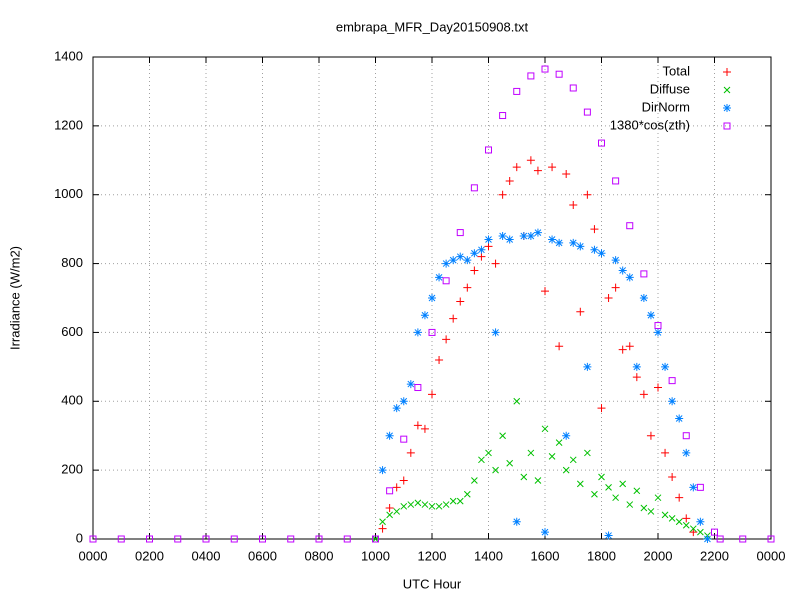 The image size is (800, 600). What do you see at coordinates (262, 555) in the screenshot?
I see `x-tick-label: 0600` at bounding box center [262, 555].